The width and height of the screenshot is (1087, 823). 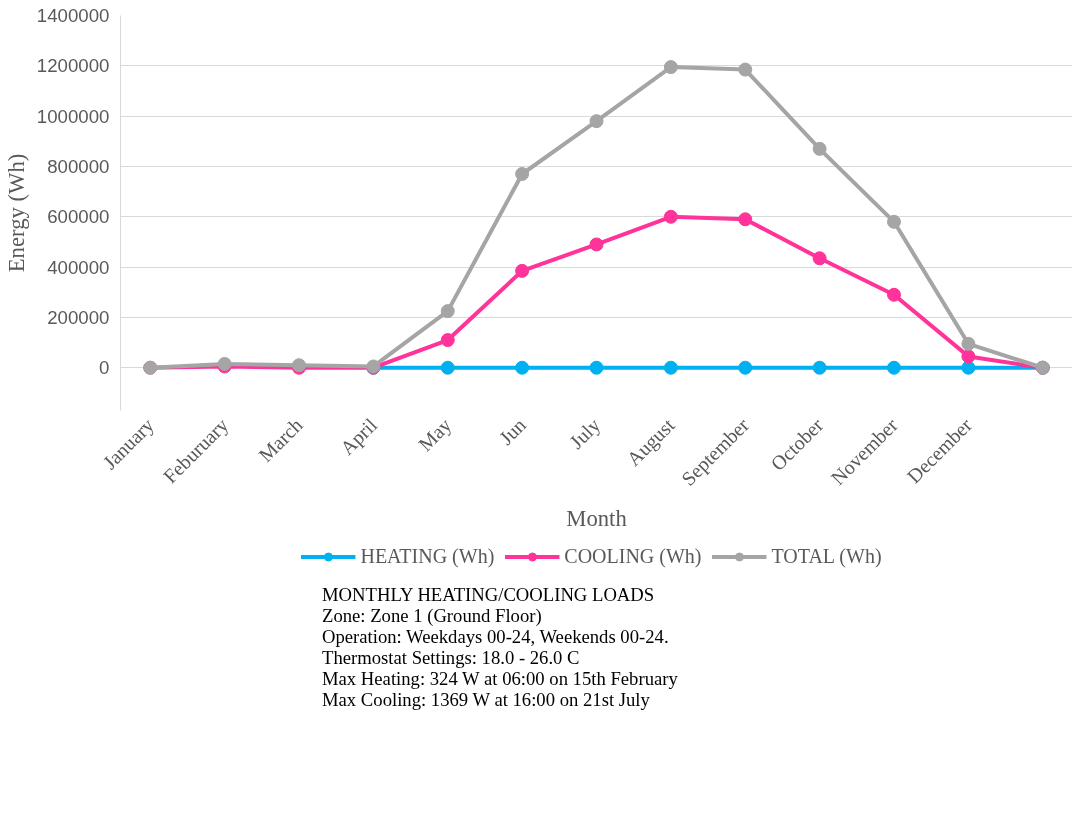 What do you see at coordinates (432, 615) in the screenshot?
I see `text: Zone: Zone 1 (Ground Floor)` at bounding box center [432, 615].